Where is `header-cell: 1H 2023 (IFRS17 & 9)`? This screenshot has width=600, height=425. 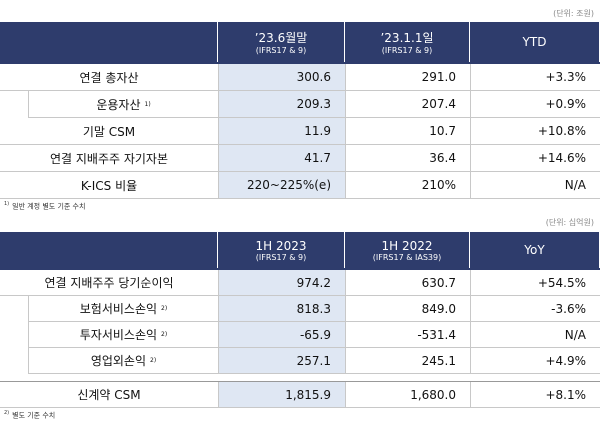
header-cell: 1H 2023 (IFRS17 & 9) is located at coordinates (281, 250).